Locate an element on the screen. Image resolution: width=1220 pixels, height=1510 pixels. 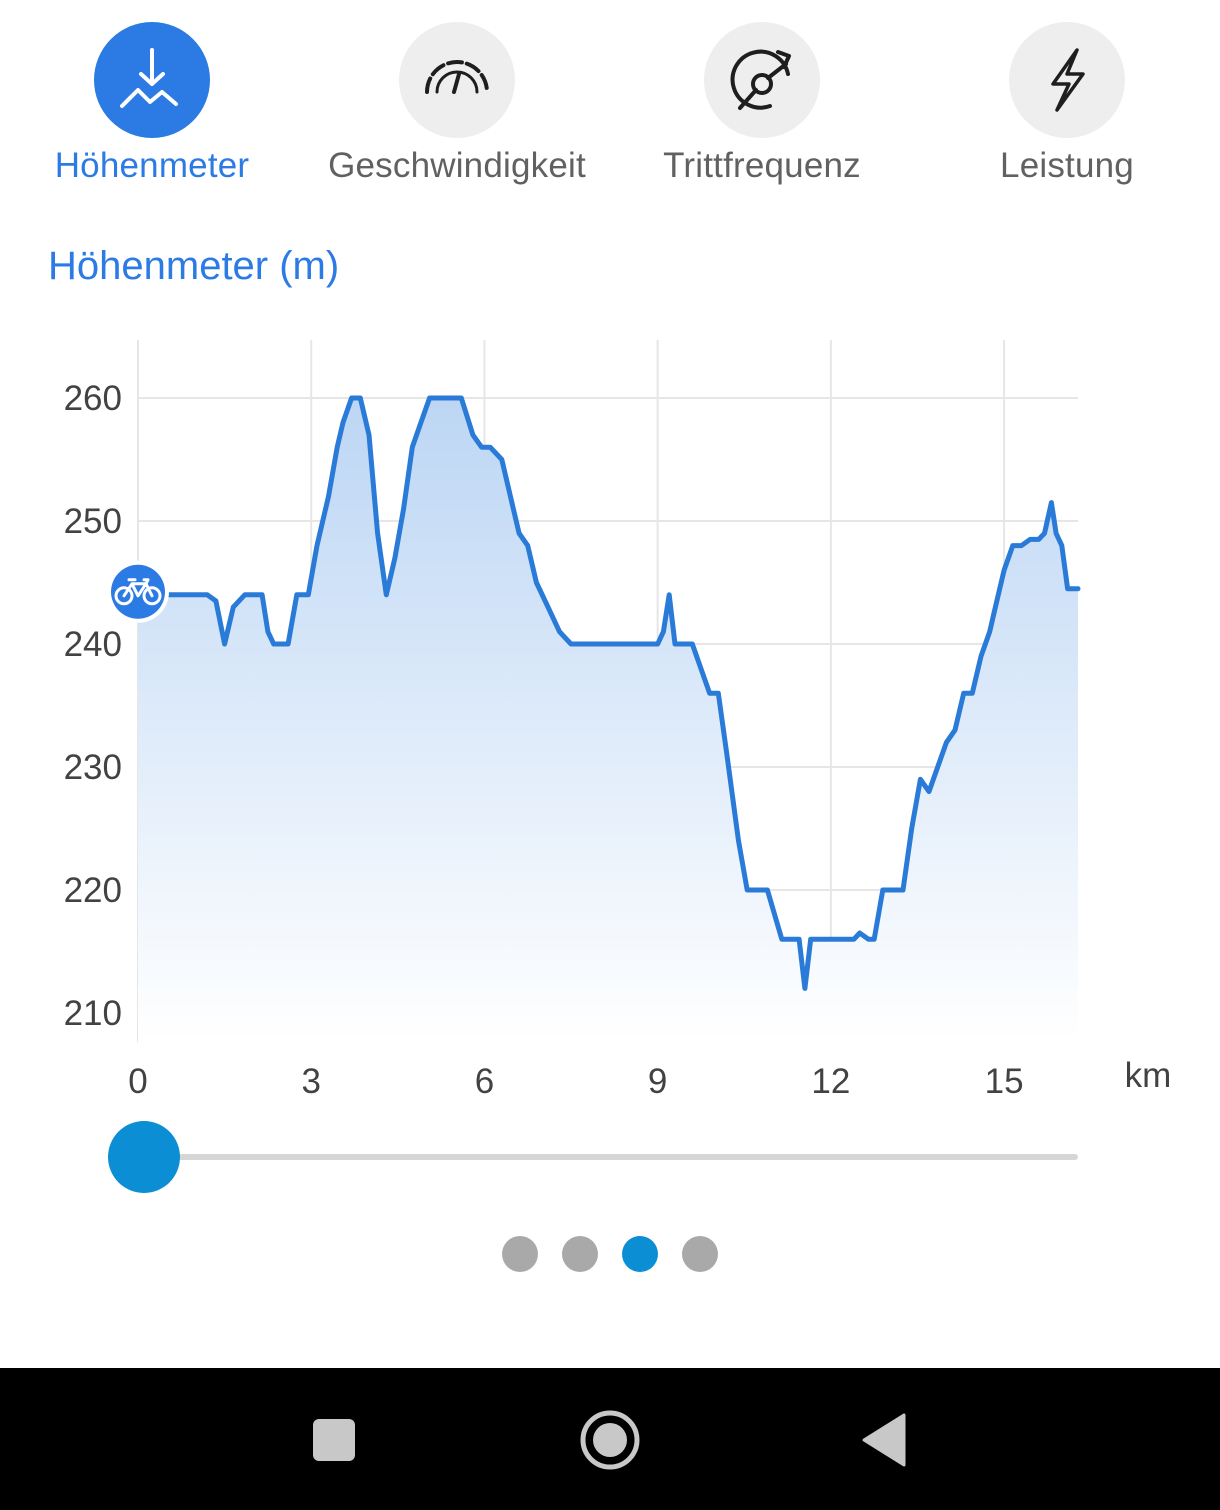
y-tick-label: 210 is located at coordinates (93, 1013).